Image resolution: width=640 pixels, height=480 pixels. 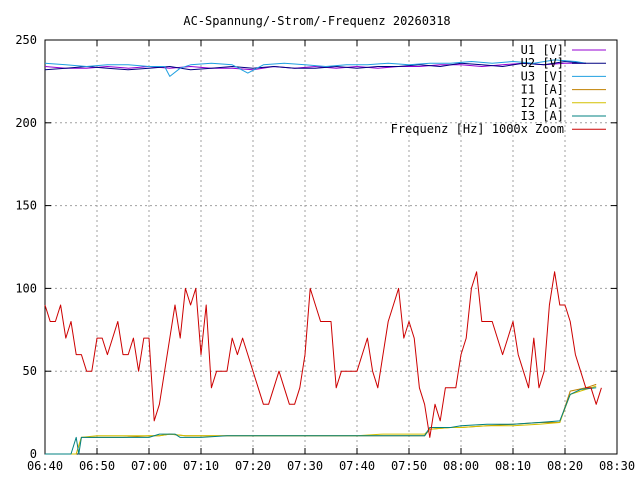 I want to click on y-tick-label: 250, so click(x=26, y=40).